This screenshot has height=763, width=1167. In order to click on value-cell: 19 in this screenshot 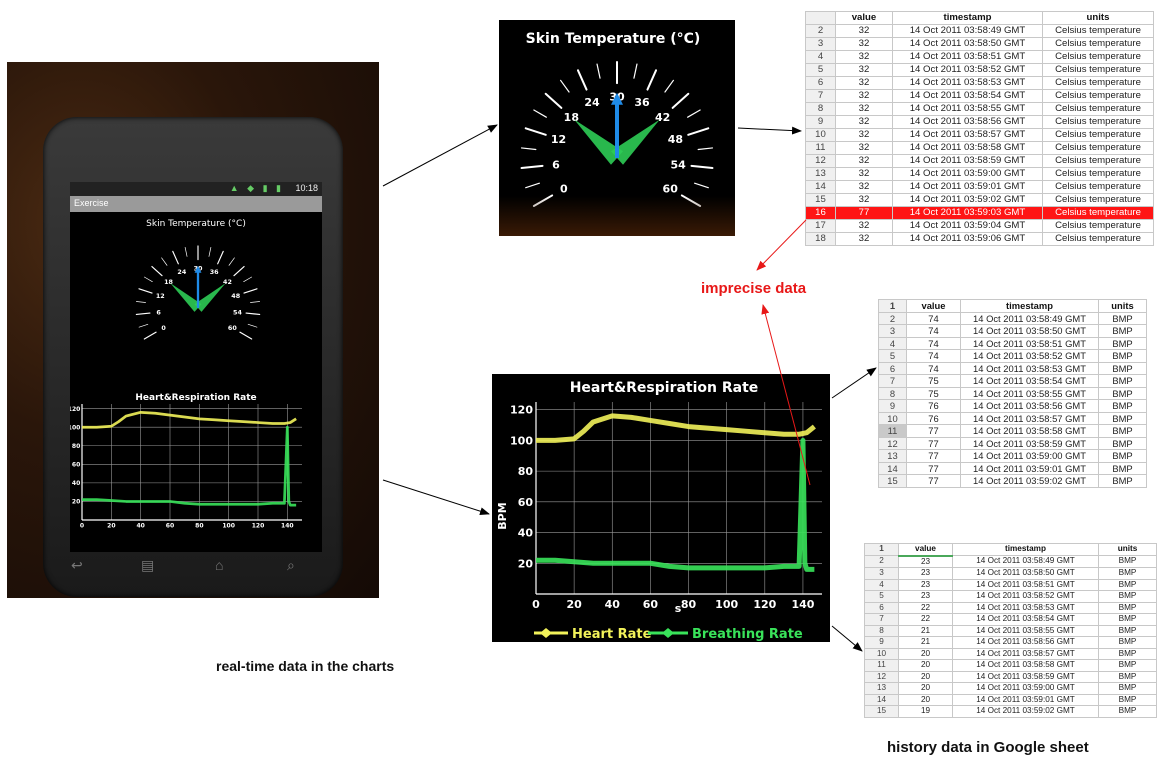, I will do `click(925, 711)`.